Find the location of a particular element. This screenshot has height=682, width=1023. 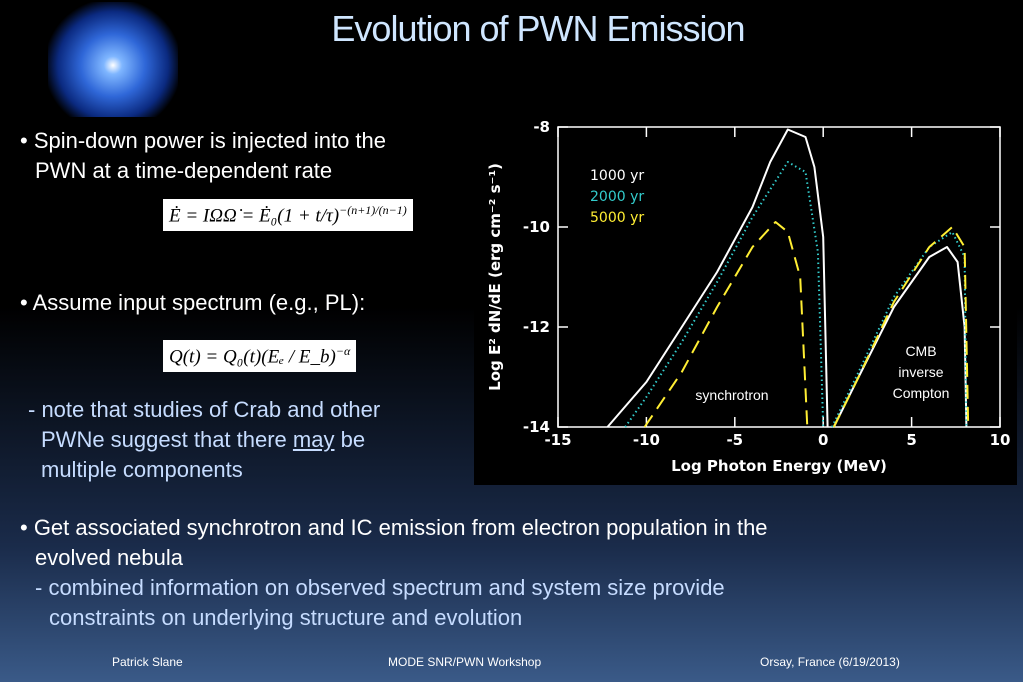

x-axis-label: Log Photon Energy (MeV) is located at coordinates (779, 466).